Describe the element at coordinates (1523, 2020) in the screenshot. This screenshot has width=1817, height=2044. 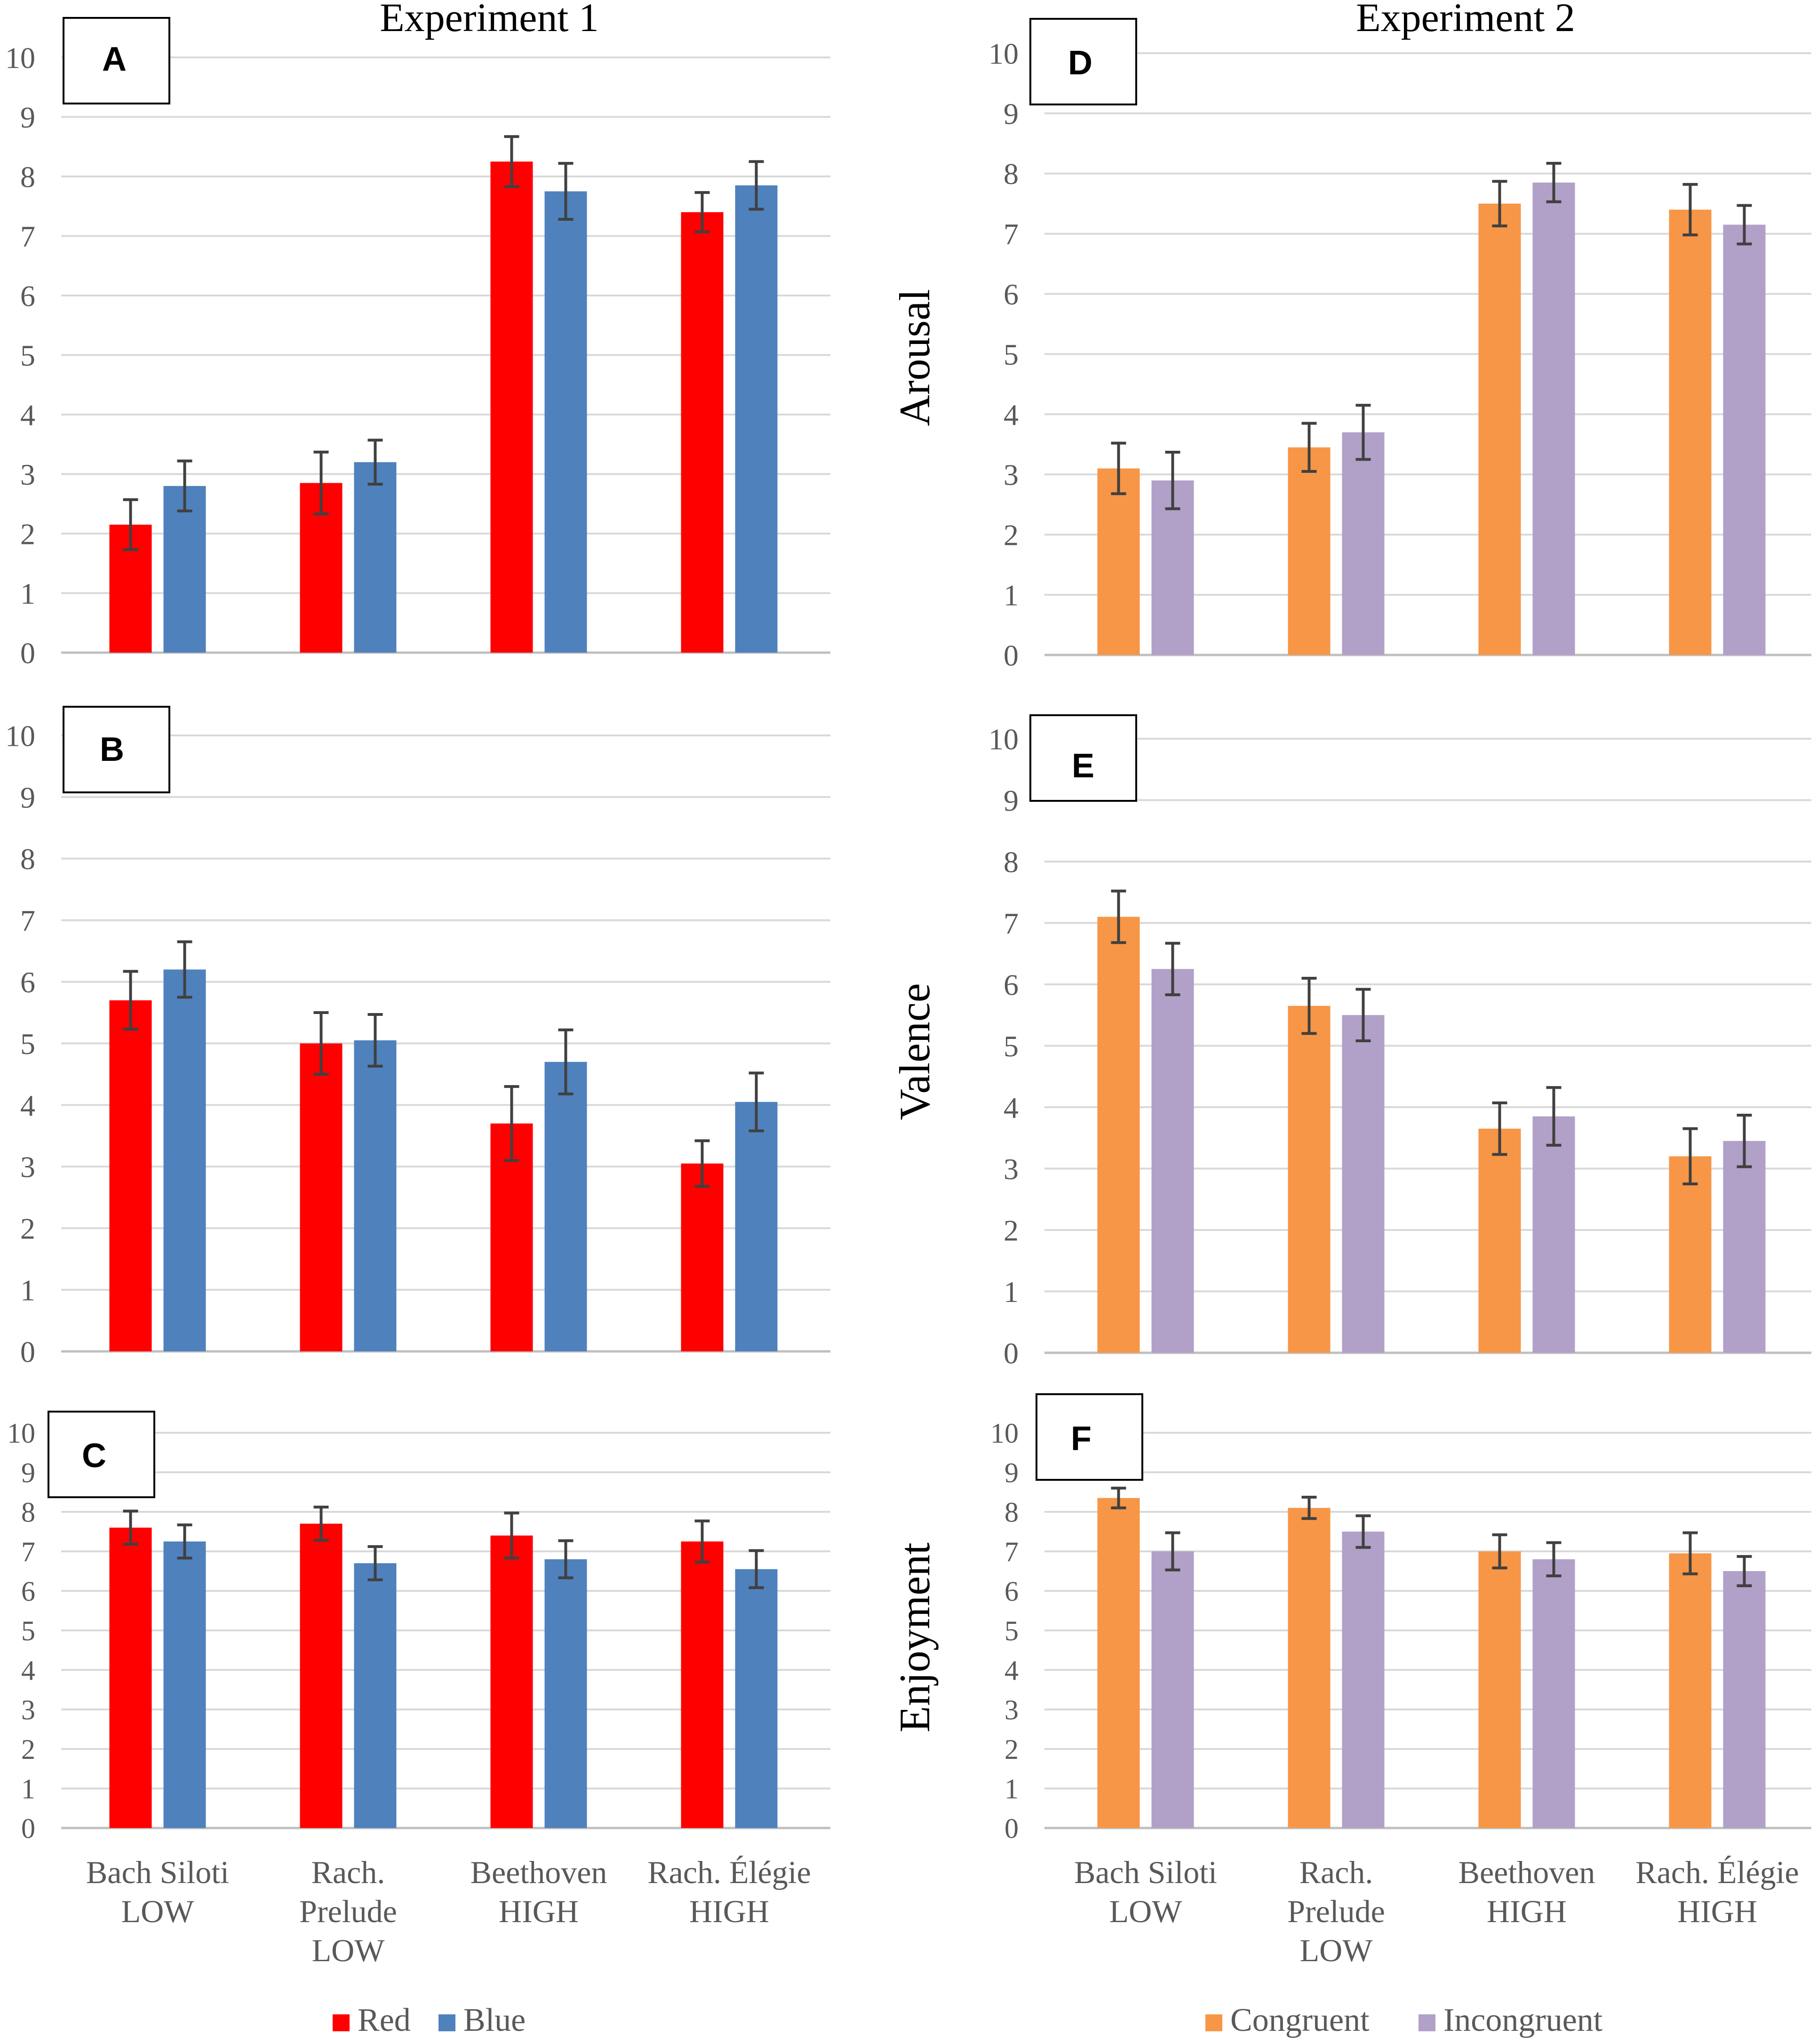
I see `legend-label-incongruent: Incongruent` at that location.